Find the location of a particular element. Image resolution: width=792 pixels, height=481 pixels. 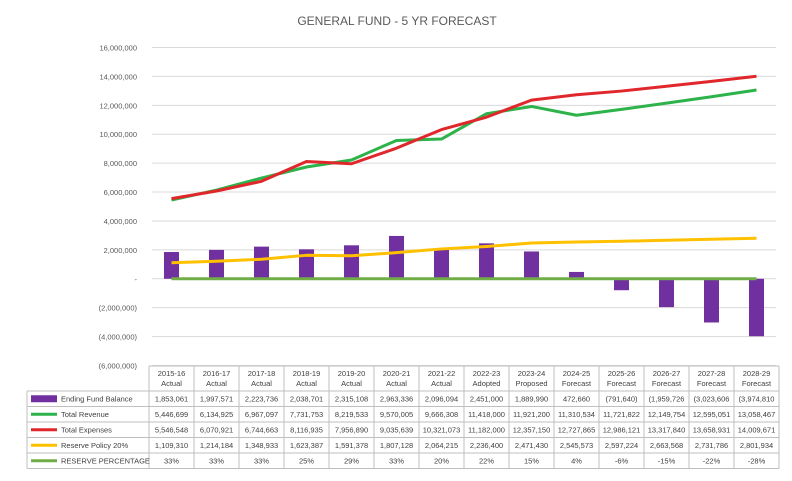

table-cell: 14,009,671 is located at coordinates (757, 430).